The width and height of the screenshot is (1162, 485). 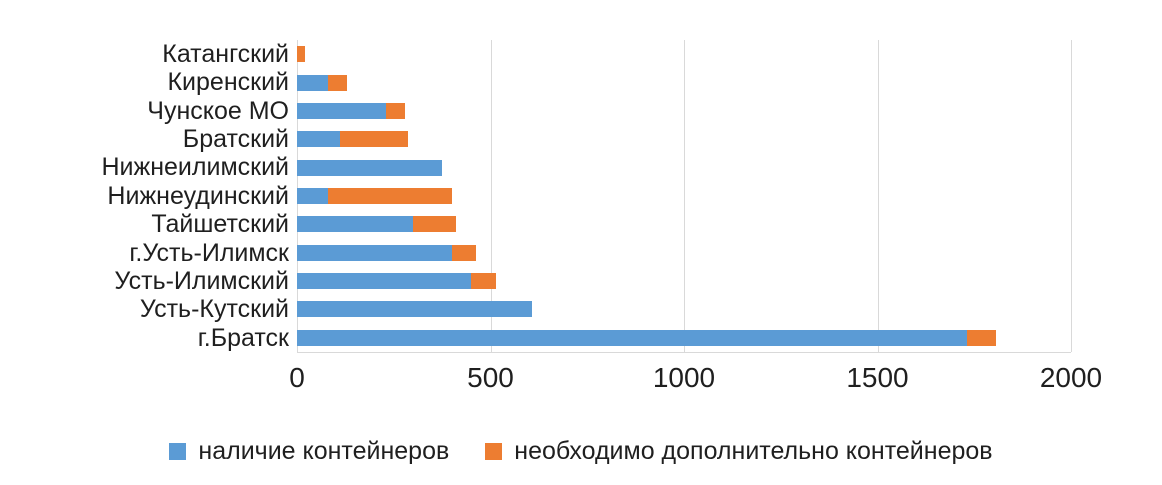 I want to click on legend-item-needed: необходимо дополнительно контейнеров, so click(x=739, y=451).